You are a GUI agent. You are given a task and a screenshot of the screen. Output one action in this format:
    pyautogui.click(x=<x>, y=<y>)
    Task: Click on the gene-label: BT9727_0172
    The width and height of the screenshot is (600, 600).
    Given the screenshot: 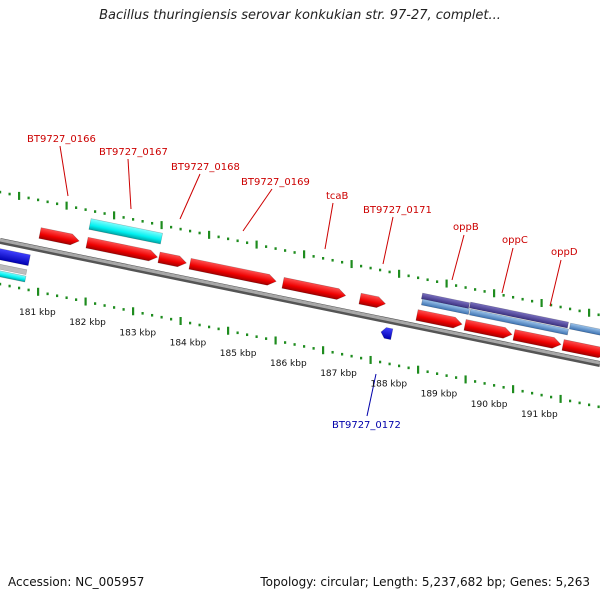 What is the action you would take?
    pyautogui.click(x=366, y=425)
    